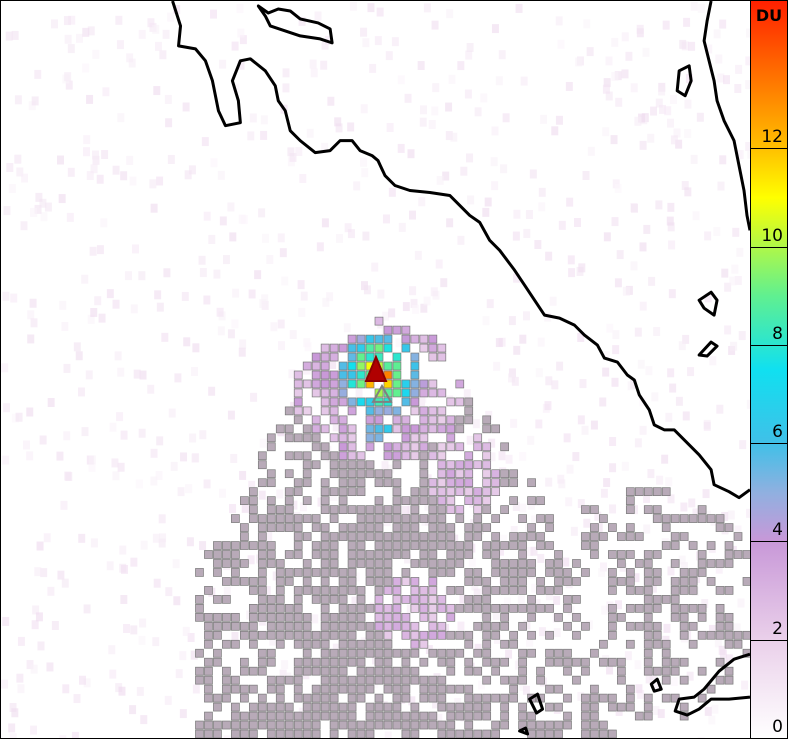 The height and width of the screenshot is (739, 788). Describe the element at coordinates (777, 628) in the screenshot. I see `colorbar-tick-label: 2` at that location.